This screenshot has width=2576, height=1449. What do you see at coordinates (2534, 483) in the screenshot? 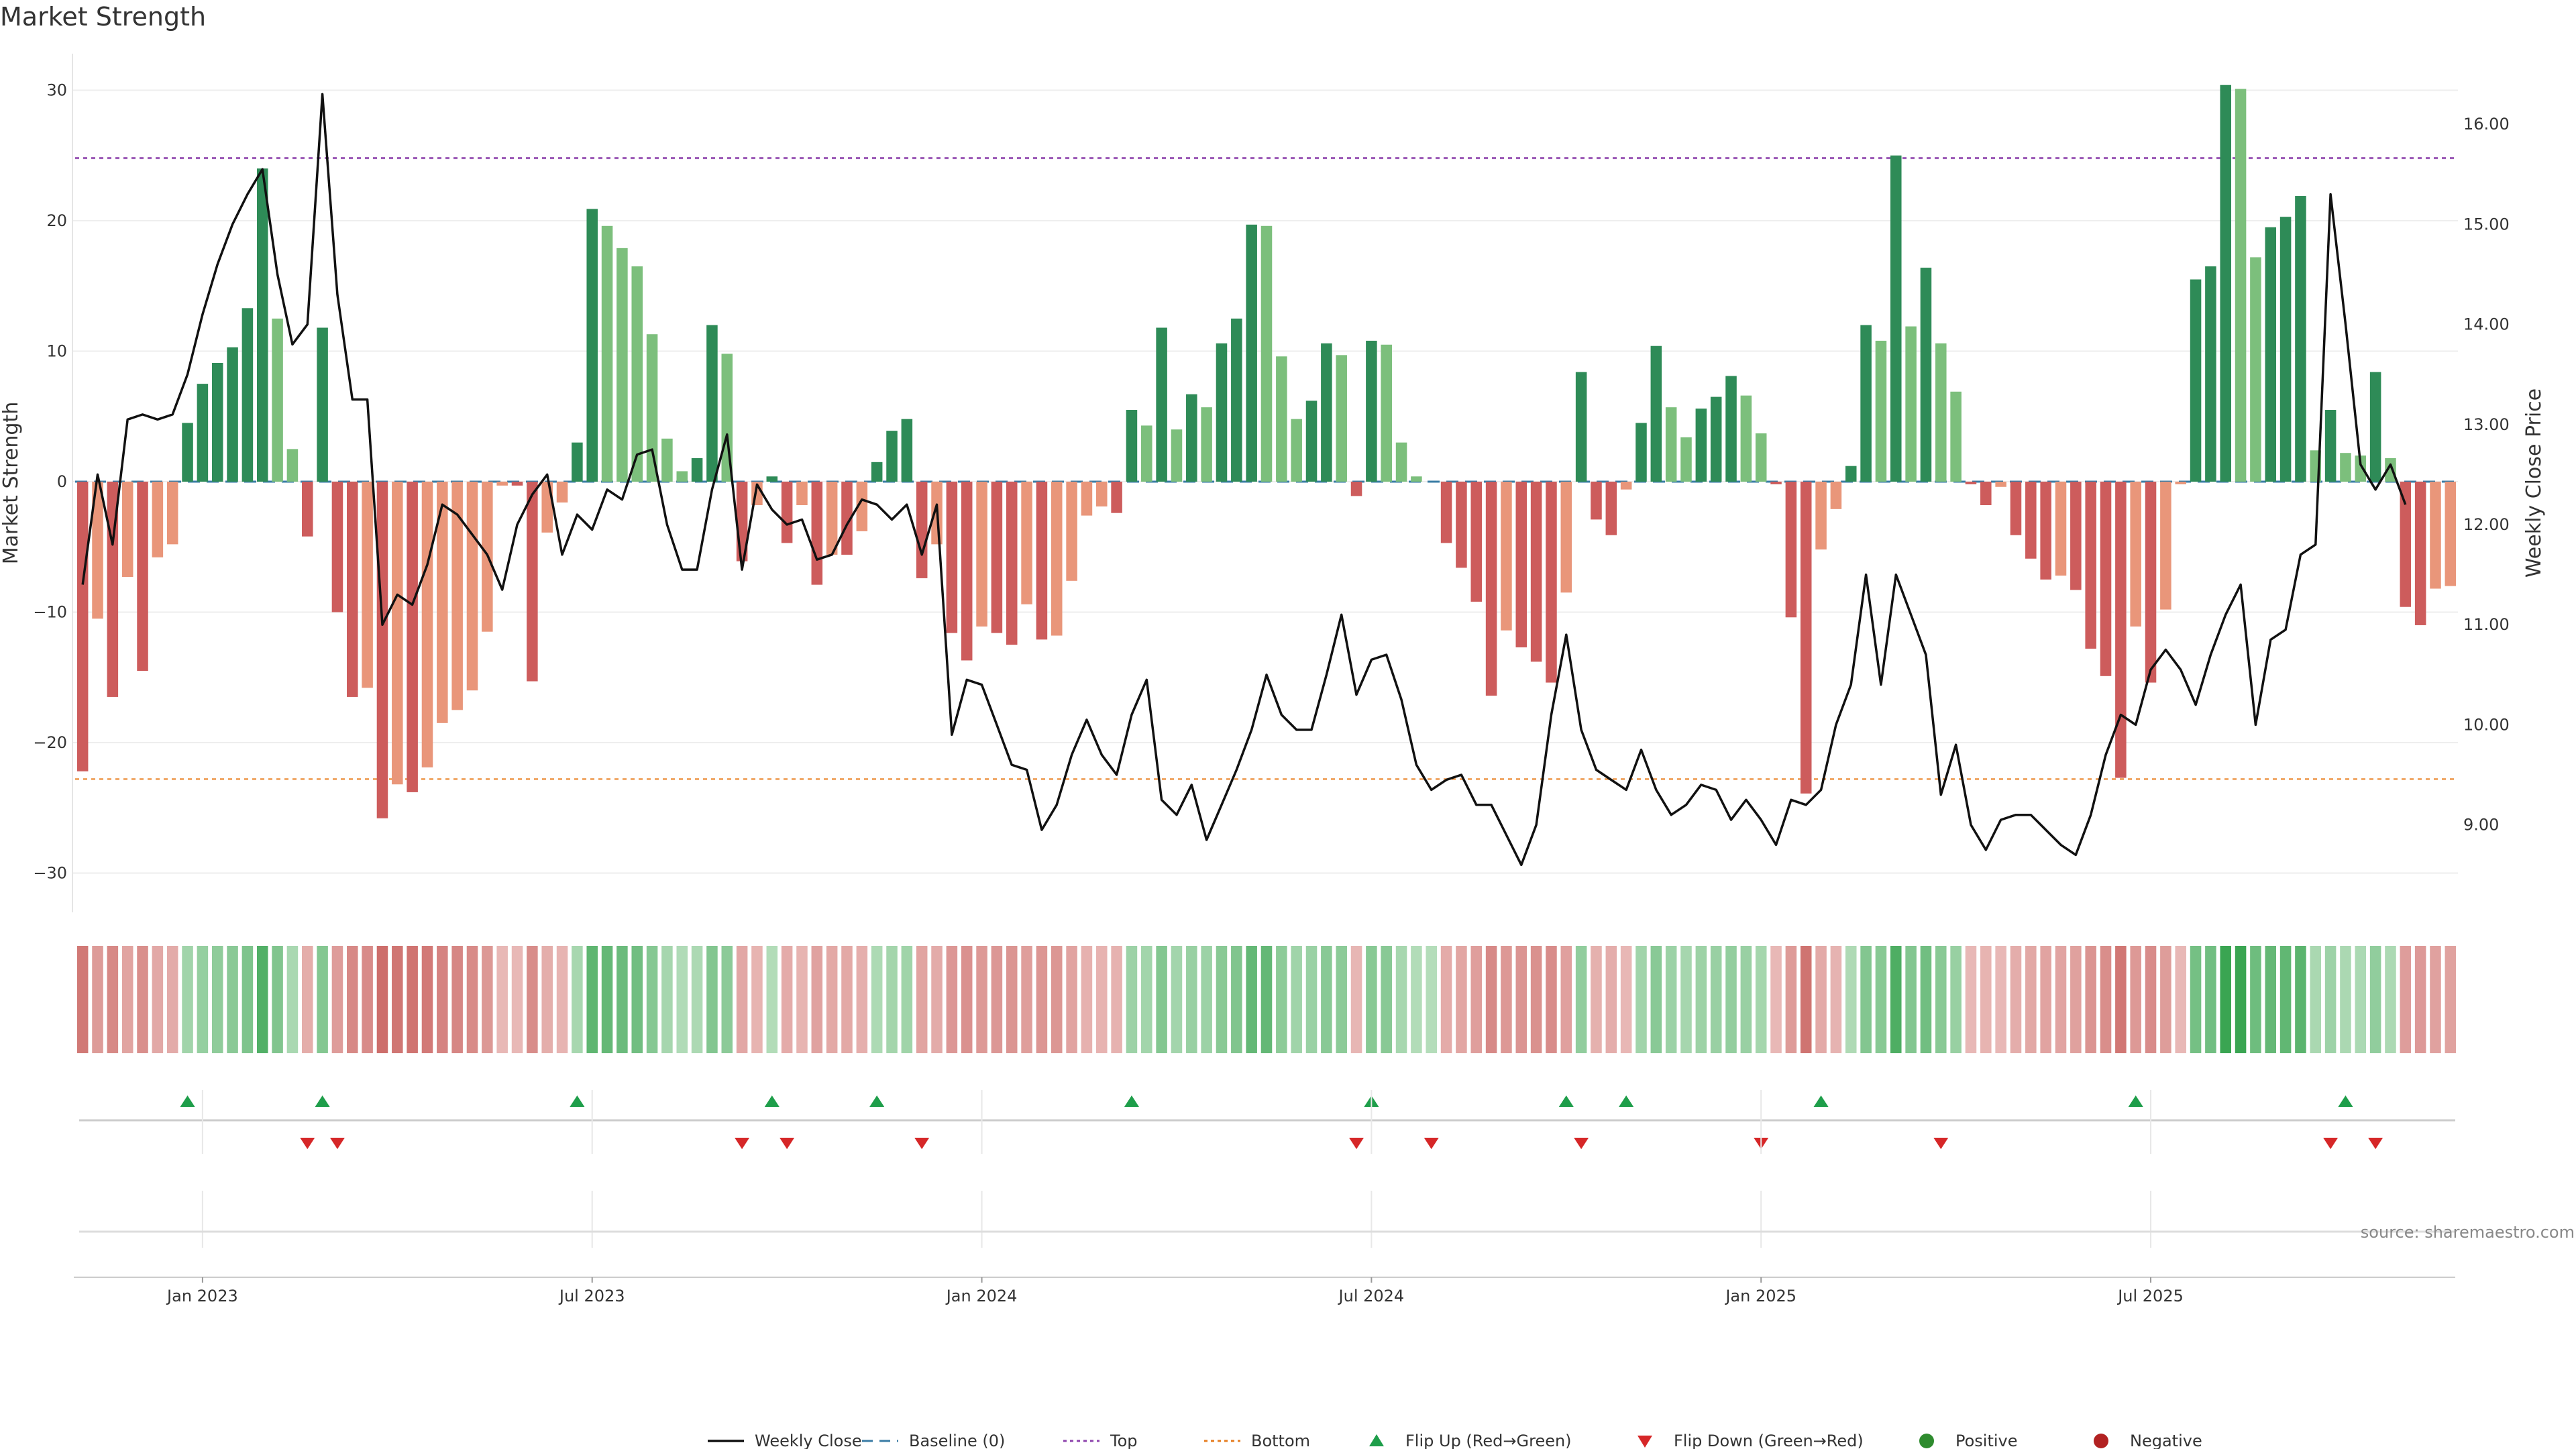
I see `right-axis-label: Weekly Close Price` at bounding box center [2534, 483].